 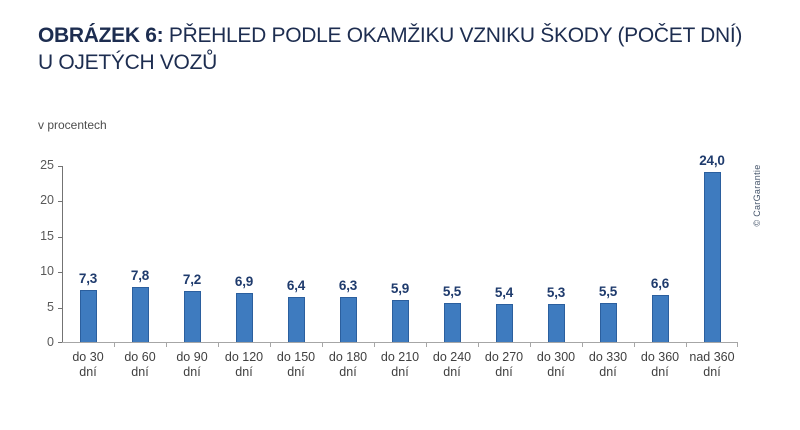 I want to click on figure-number-label: OBRÁZEK 6:, so click(x=101, y=35).